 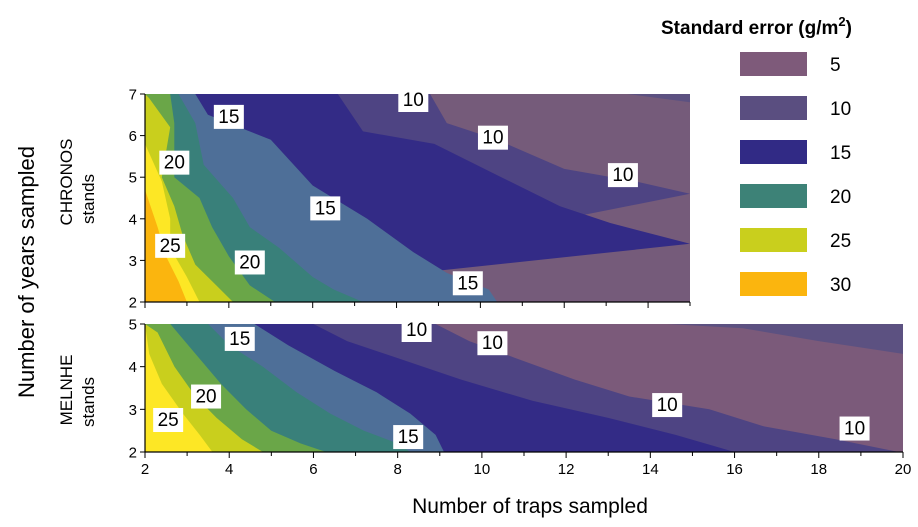 What do you see at coordinates (903, 469) in the screenshot?
I see `x-tick-label: 20` at bounding box center [903, 469].